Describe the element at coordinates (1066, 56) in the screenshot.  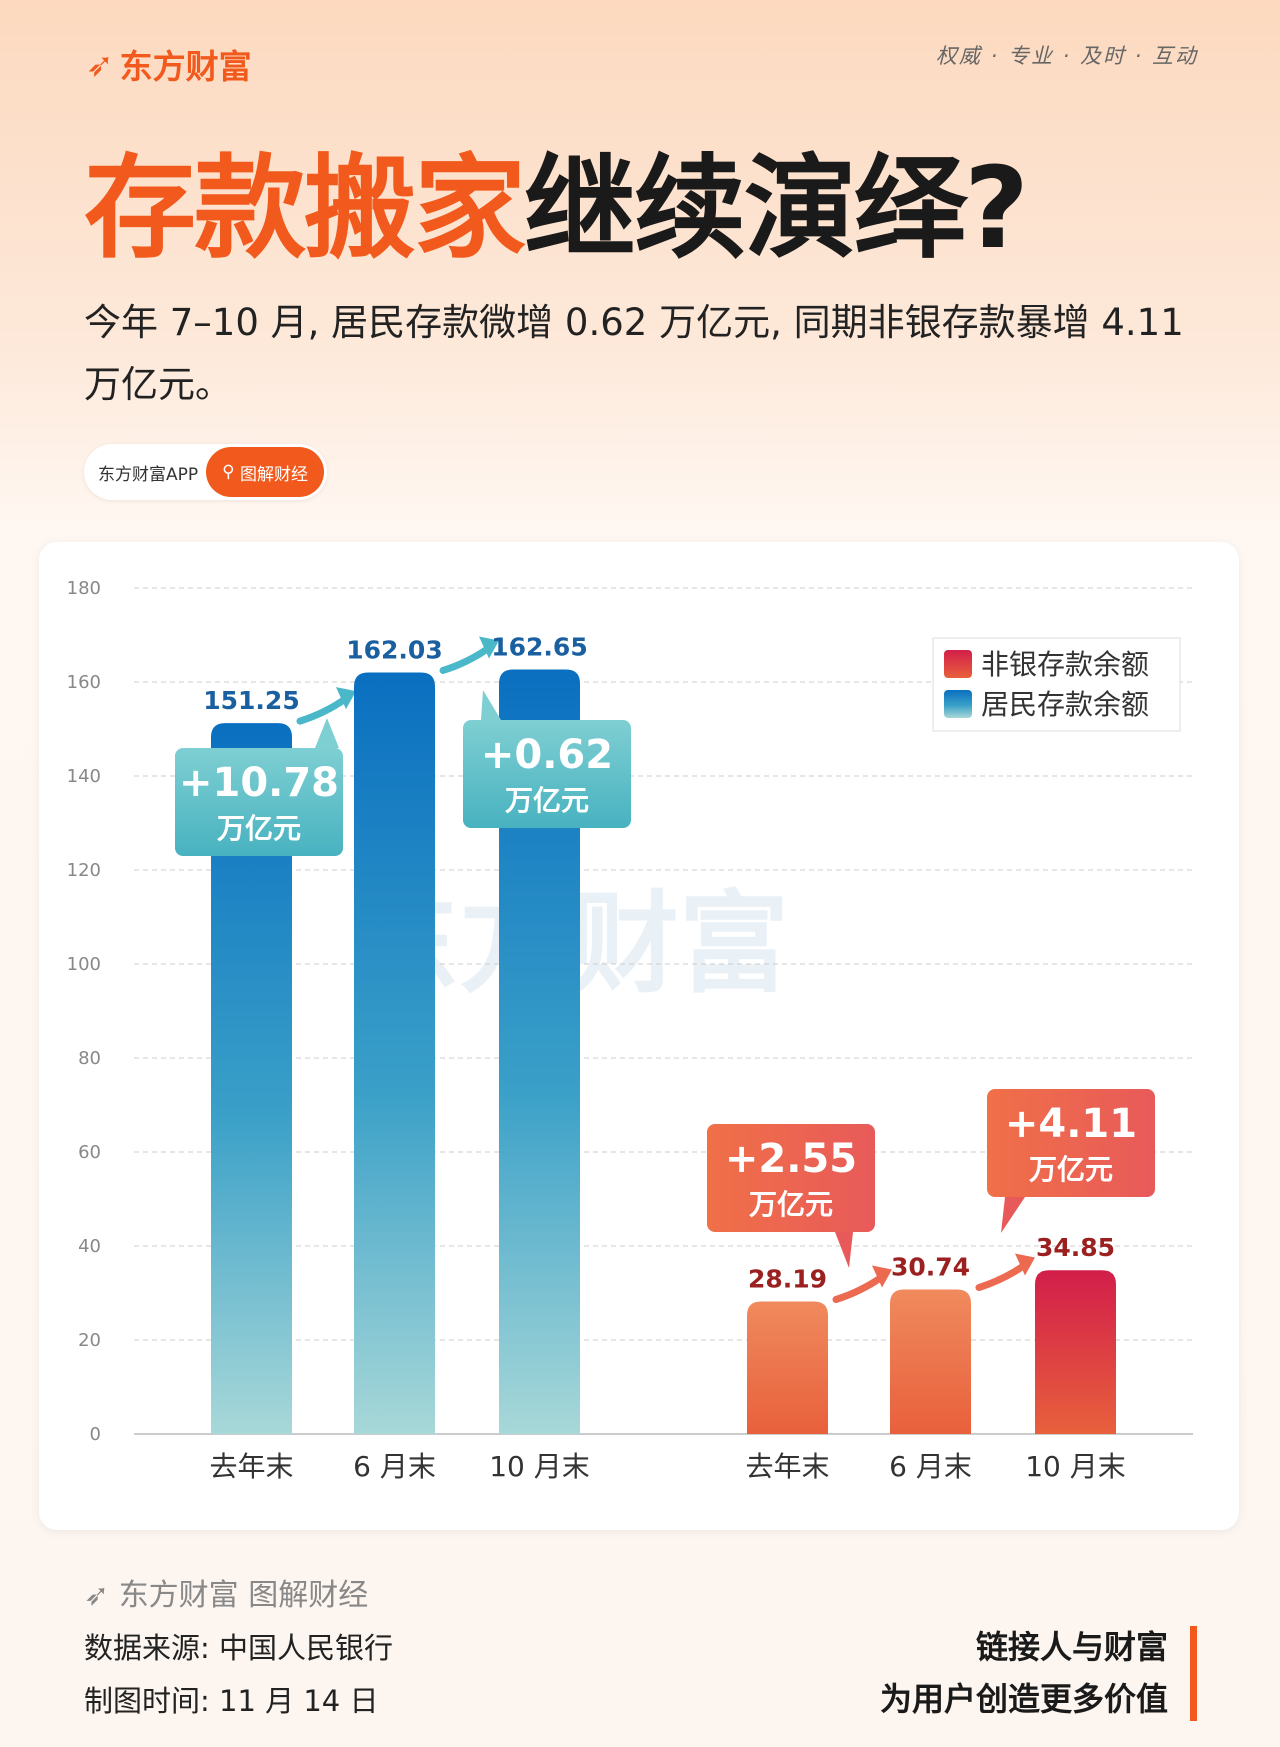
I see `slogan: 权威 · 专业 · 及时 · 互动` at that location.